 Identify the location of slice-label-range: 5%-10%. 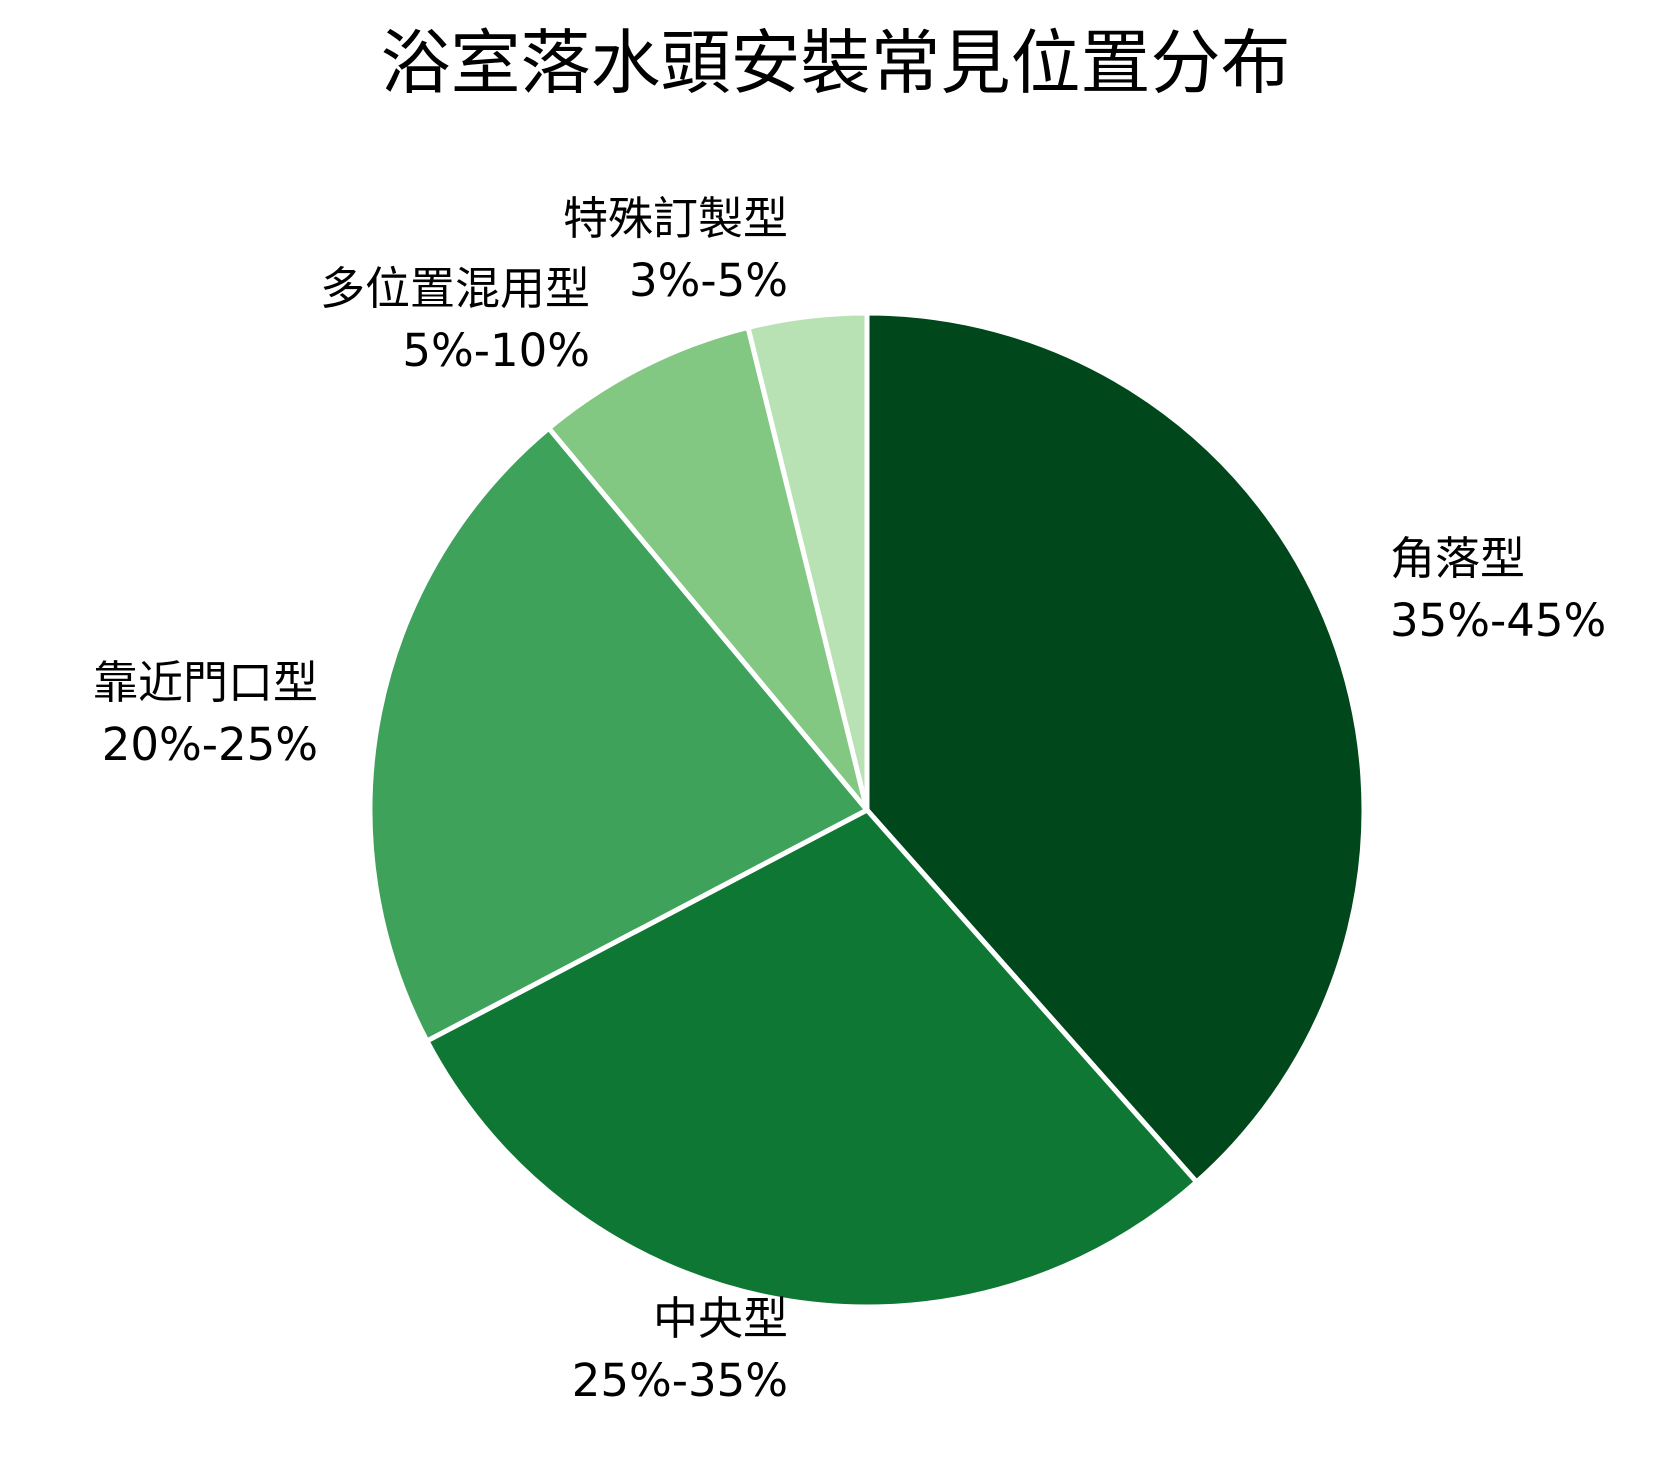
(496, 350).